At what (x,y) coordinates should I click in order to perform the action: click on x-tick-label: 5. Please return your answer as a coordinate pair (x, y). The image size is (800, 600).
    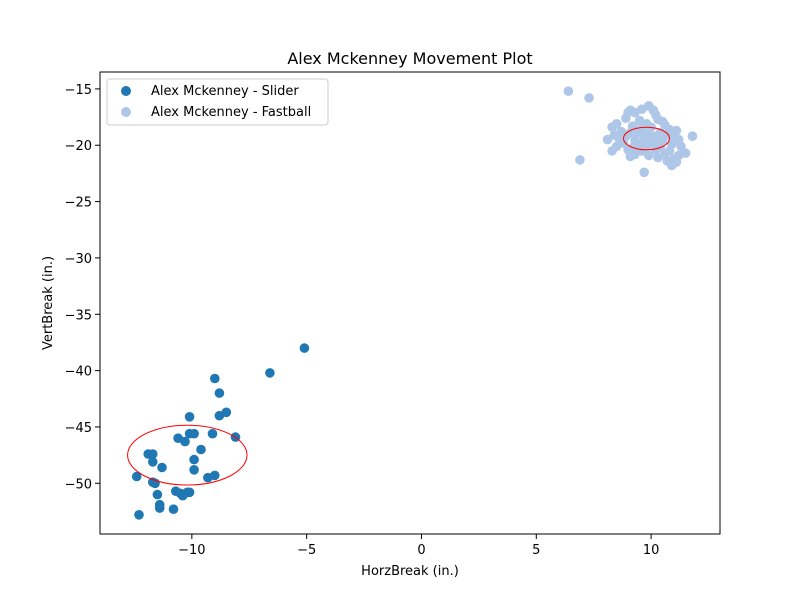
    Looking at the image, I should click on (536, 550).